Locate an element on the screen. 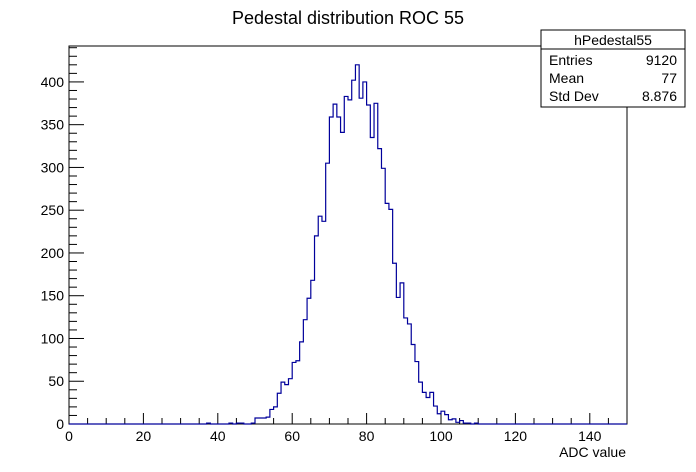  x-tick-label: 80 is located at coordinates (367, 436).